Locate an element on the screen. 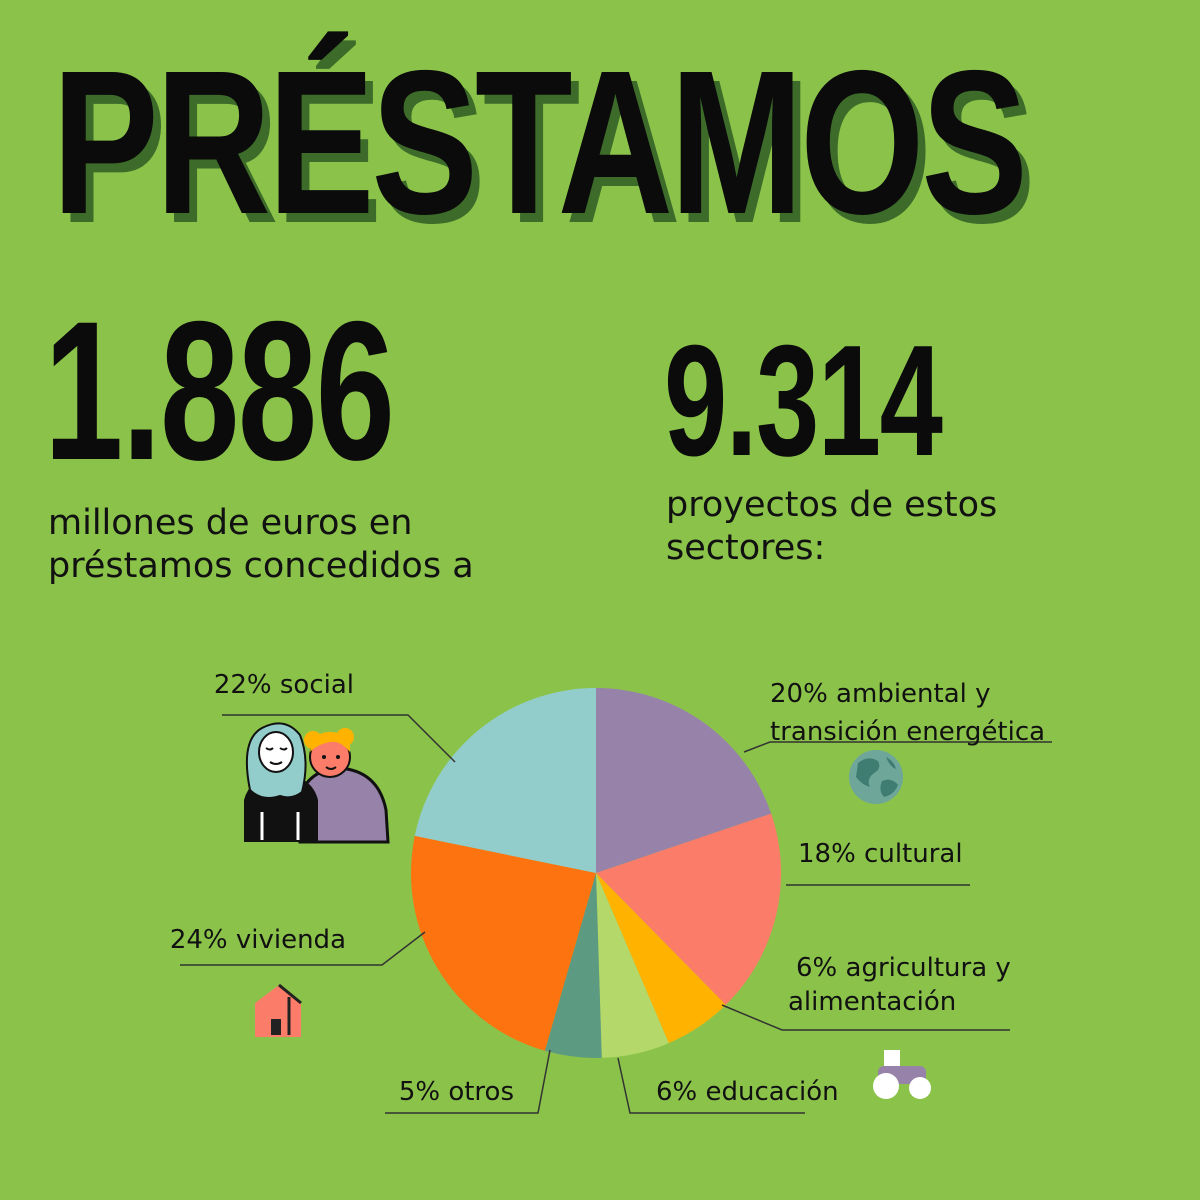  slice-label: 20% ambiental y is located at coordinates (880, 694).